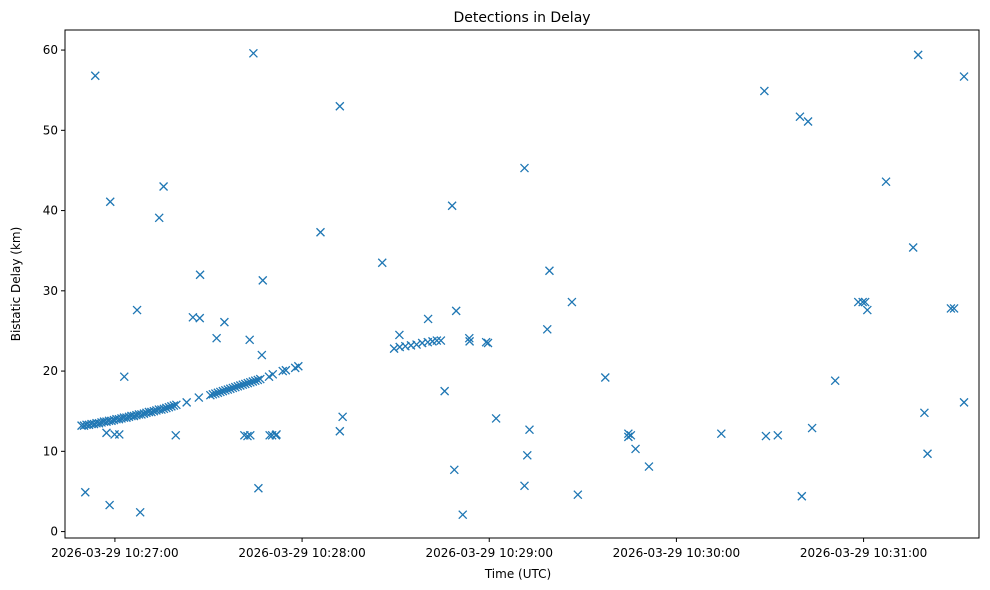  Describe the element at coordinates (489, 553) in the screenshot. I see `x-tick-label-2: 2026-03-29 10:29:00` at that location.